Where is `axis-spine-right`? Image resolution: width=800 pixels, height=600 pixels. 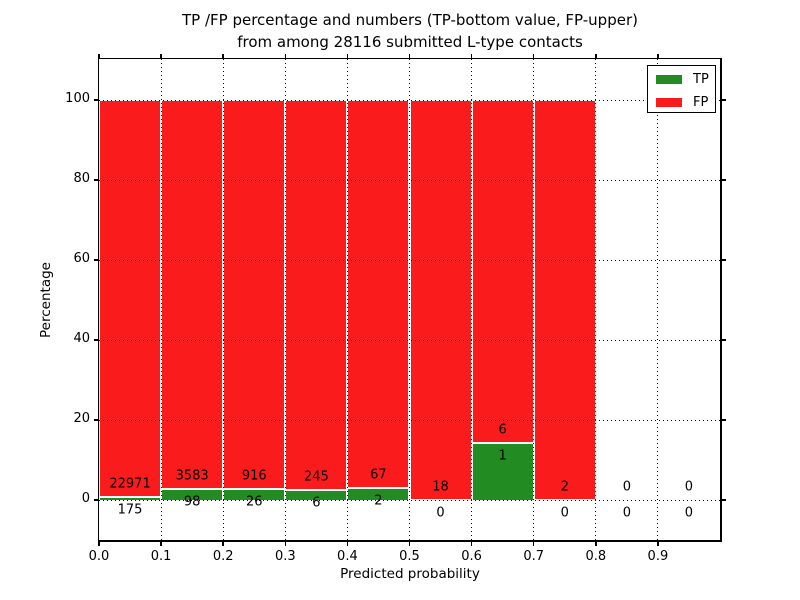 axis-spine-right is located at coordinates (721, 299).